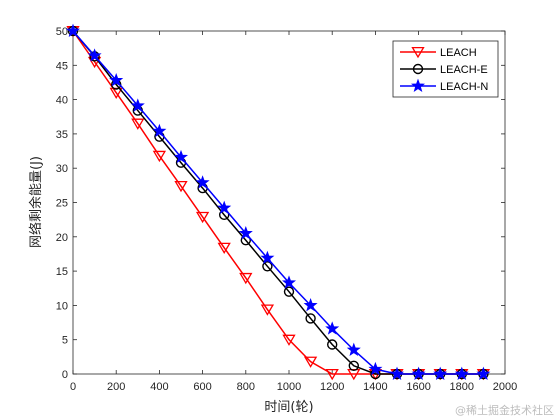  Describe the element at coordinates (62, 238) in the screenshot. I see `y-tick-label: 20` at that location.